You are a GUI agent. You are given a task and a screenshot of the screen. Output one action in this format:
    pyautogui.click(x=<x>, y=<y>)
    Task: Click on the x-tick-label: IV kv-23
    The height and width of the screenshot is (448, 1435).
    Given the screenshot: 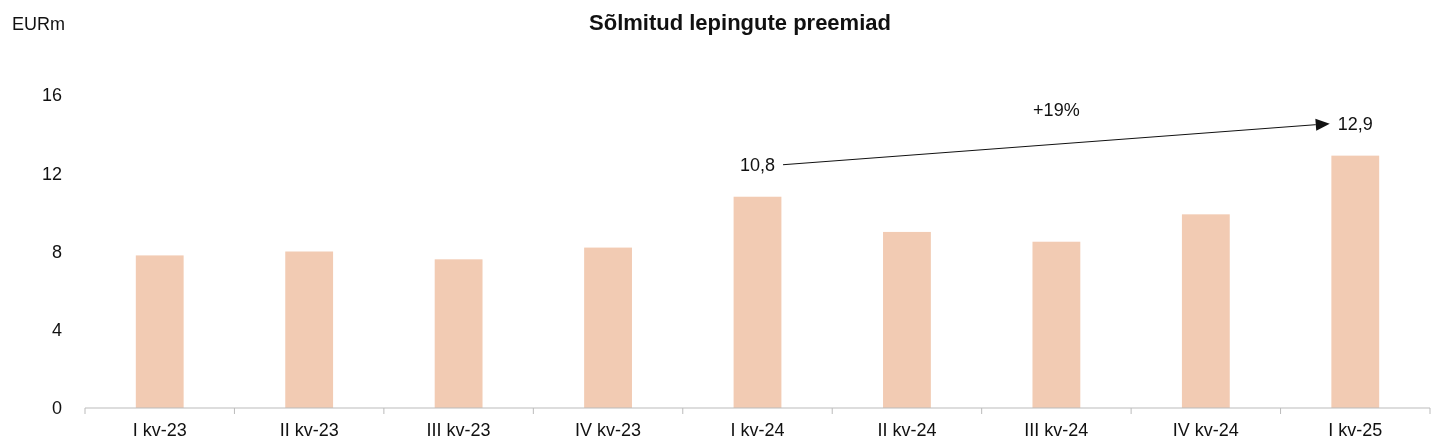 What is the action you would take?
    pyautogui.click(x=608, y=430)
    